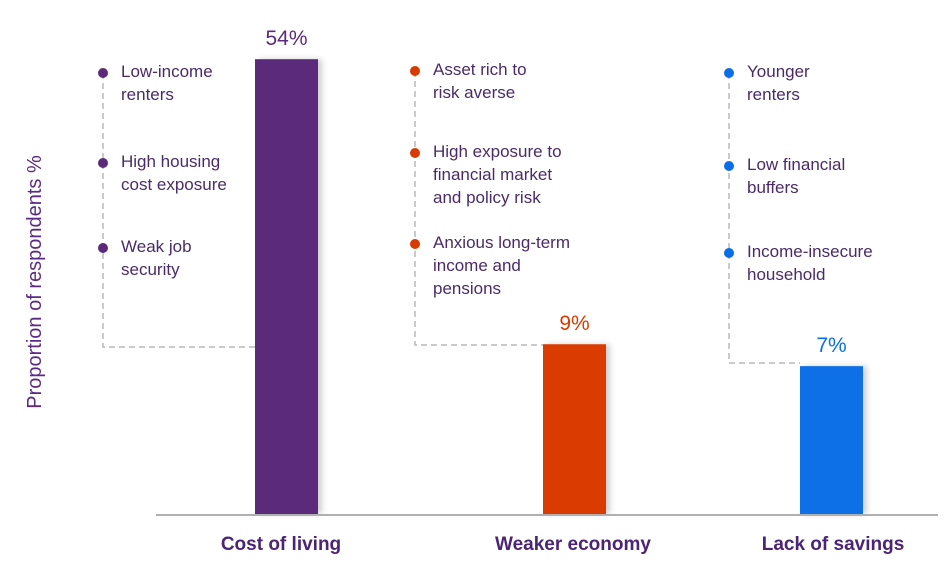  What do you see at coordinates (467, 288) in the screenshot?
I see `annotation-line: pensions` at bounding box center [467, 288].